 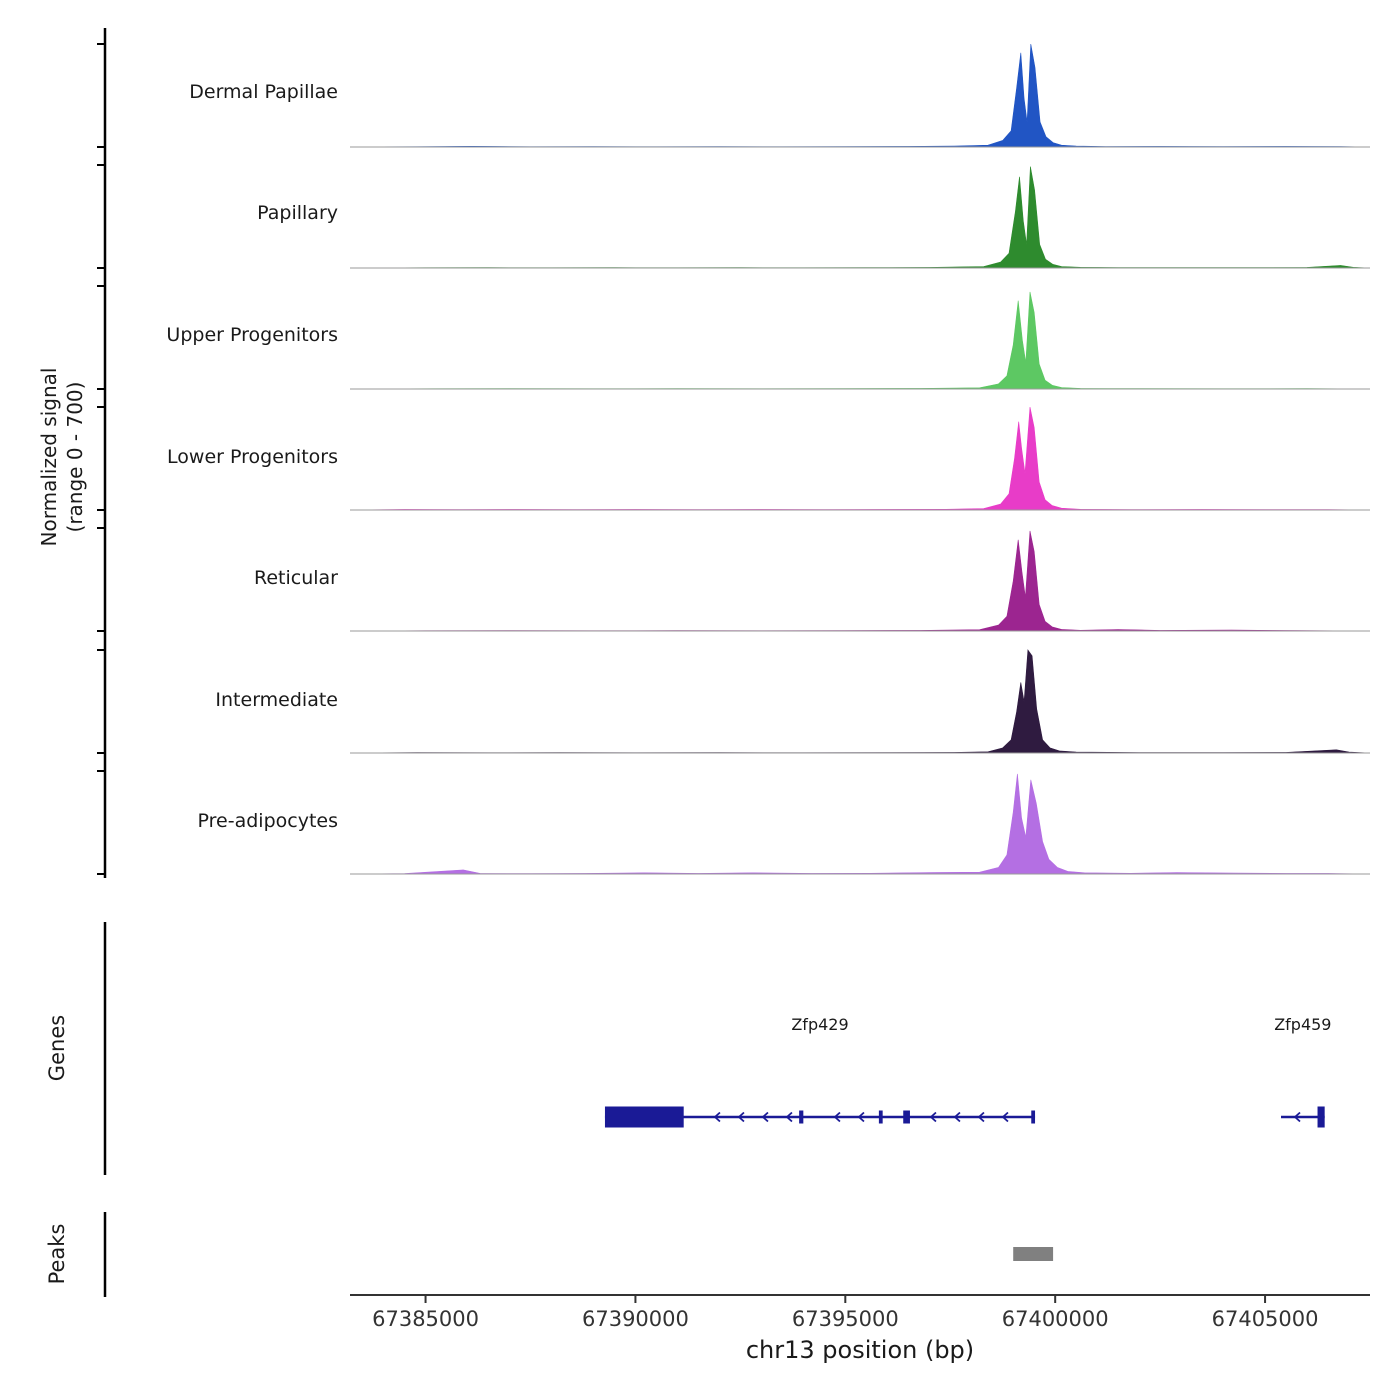 I want to click on x-axis-tick-label: 67405000, so click(x=1265, y=1319).